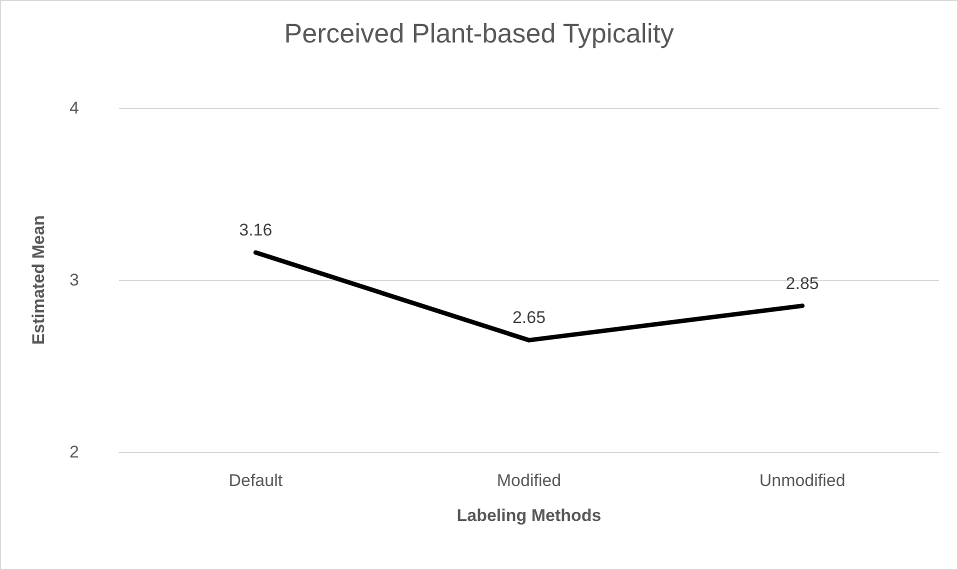  What do you see at coordinates (74, 452) in the screenshot?
I see `y-tick-label: 2` at bounding box center [74, 452].